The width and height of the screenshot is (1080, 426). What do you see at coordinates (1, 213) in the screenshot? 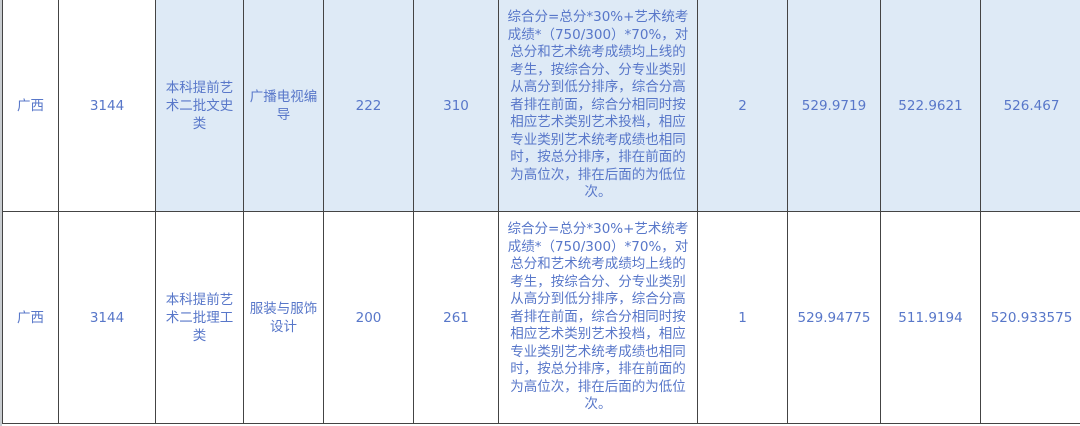
I see `window-edge` at bounding box center [1, 213].